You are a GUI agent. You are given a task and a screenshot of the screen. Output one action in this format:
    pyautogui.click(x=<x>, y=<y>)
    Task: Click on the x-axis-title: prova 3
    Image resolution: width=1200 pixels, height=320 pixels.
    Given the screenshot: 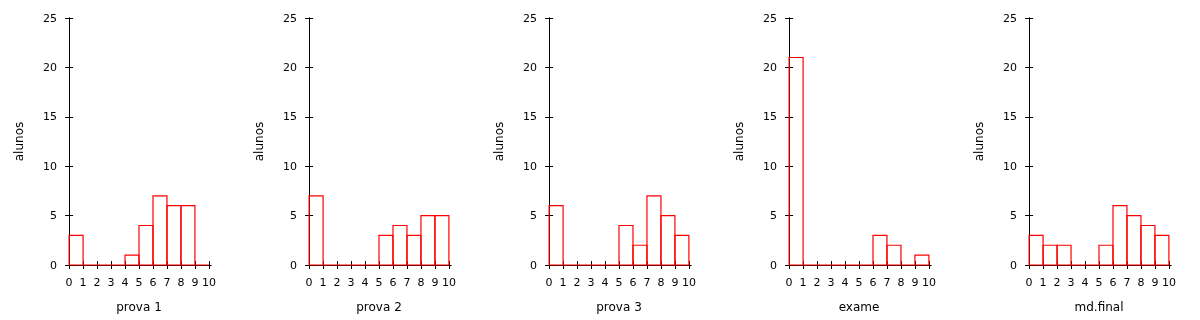 What is the action you would take?
    pyautogui.click(x=619, y=307)
    